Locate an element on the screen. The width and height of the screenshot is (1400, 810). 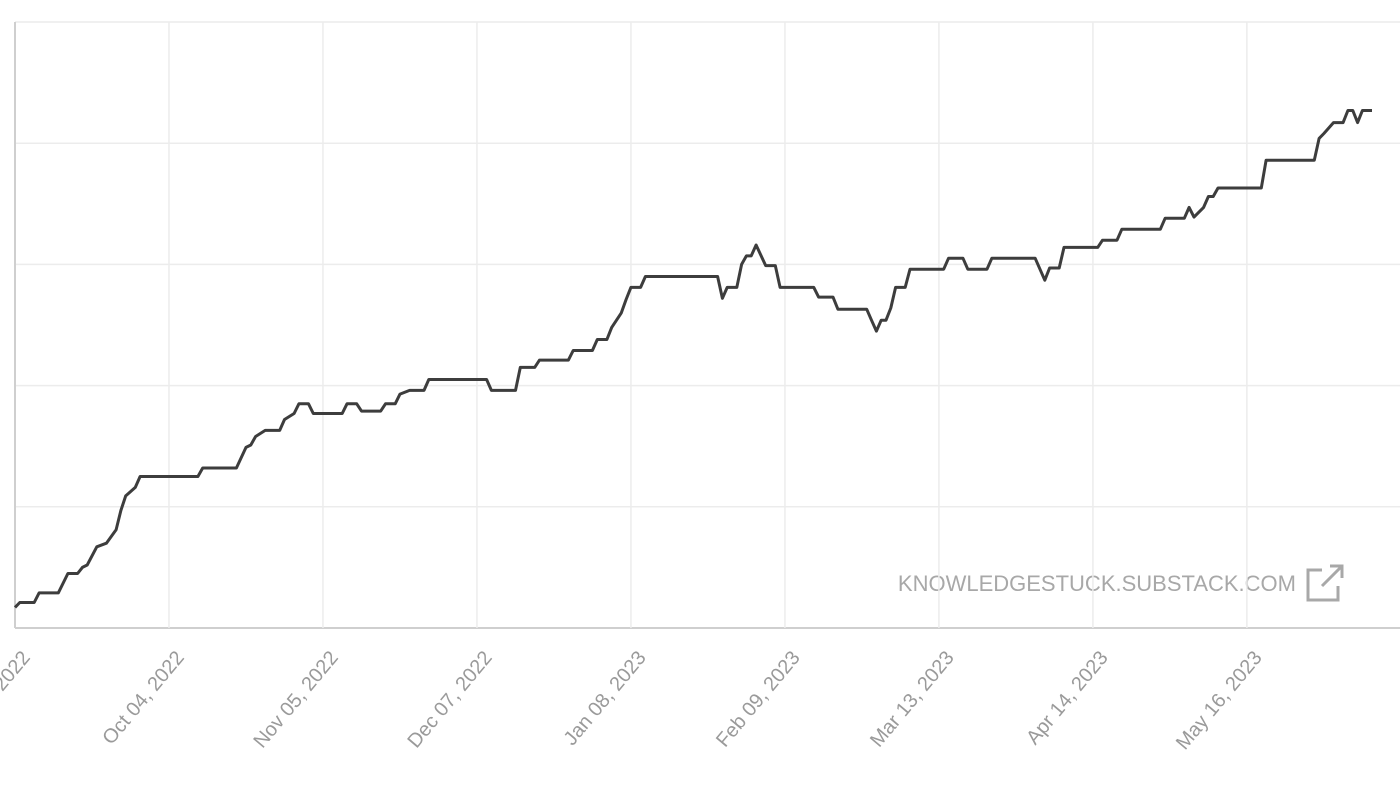
x-tick-label: Oct 04, 2022 is located at coordinates (143, 698).